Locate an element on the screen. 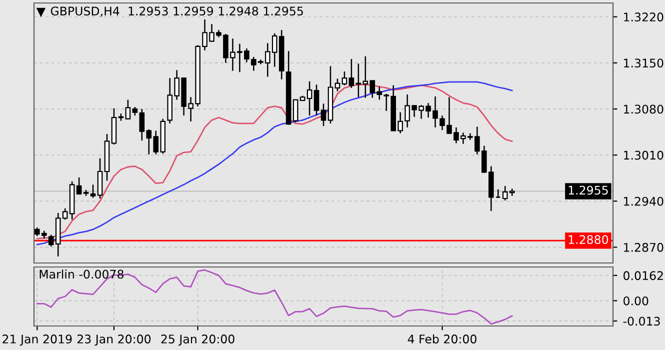  chart-title: GBPUSD,H4 1.2953 1.2959 1.2948 1.2955 is located at coordinates (176, 11).